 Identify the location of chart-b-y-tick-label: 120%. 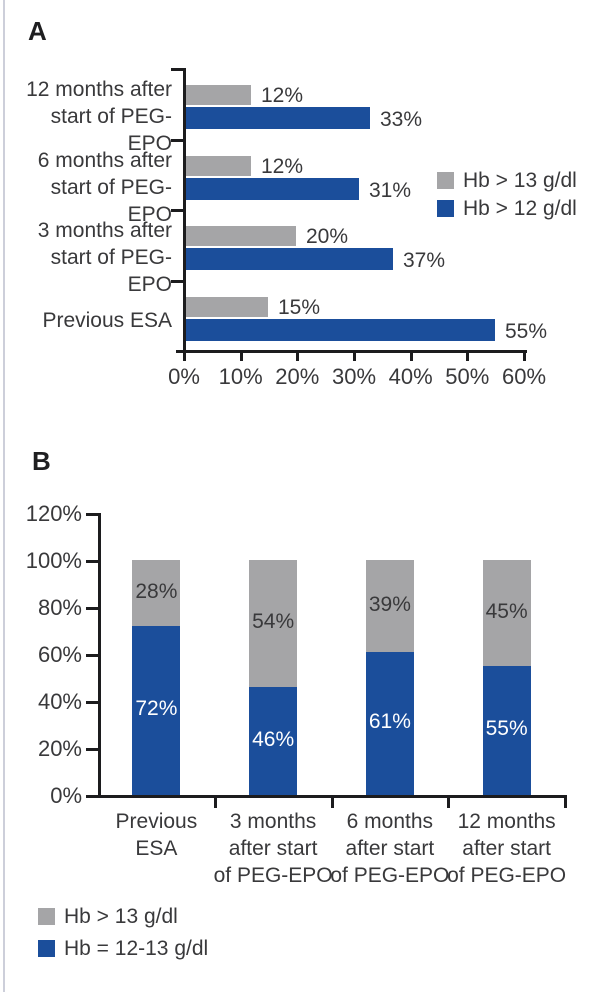
(53, 513).